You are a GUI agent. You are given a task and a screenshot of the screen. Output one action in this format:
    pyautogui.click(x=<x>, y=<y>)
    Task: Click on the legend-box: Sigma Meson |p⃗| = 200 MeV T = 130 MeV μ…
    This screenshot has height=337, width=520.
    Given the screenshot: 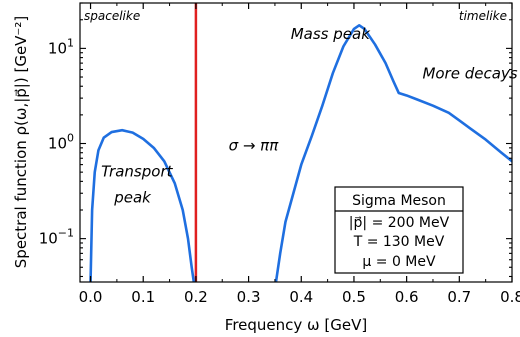 What is the action you would take?
    pyautogui.click(x=399, y=230)
    